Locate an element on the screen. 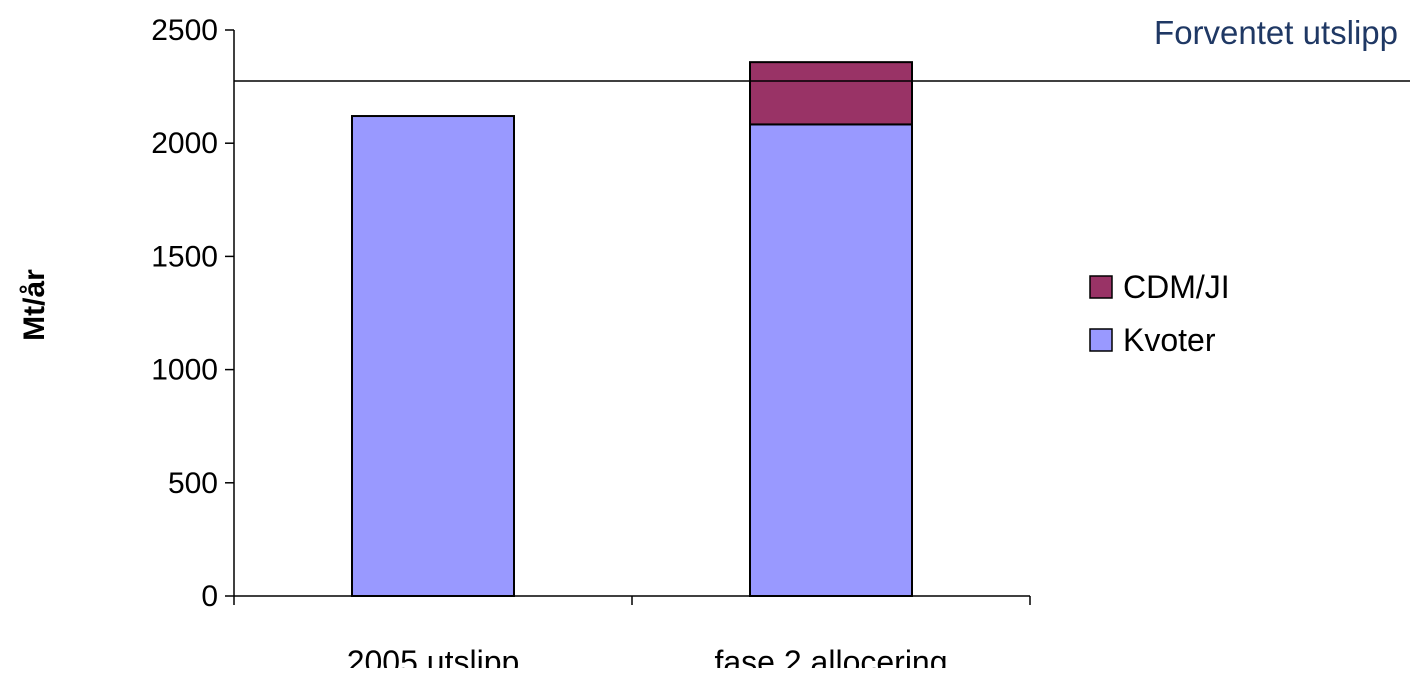 Image resolution: width=1410 pixels, height=673 pixels. reference-line-group: Forventet utslipp is located at coordinates (822, 48).